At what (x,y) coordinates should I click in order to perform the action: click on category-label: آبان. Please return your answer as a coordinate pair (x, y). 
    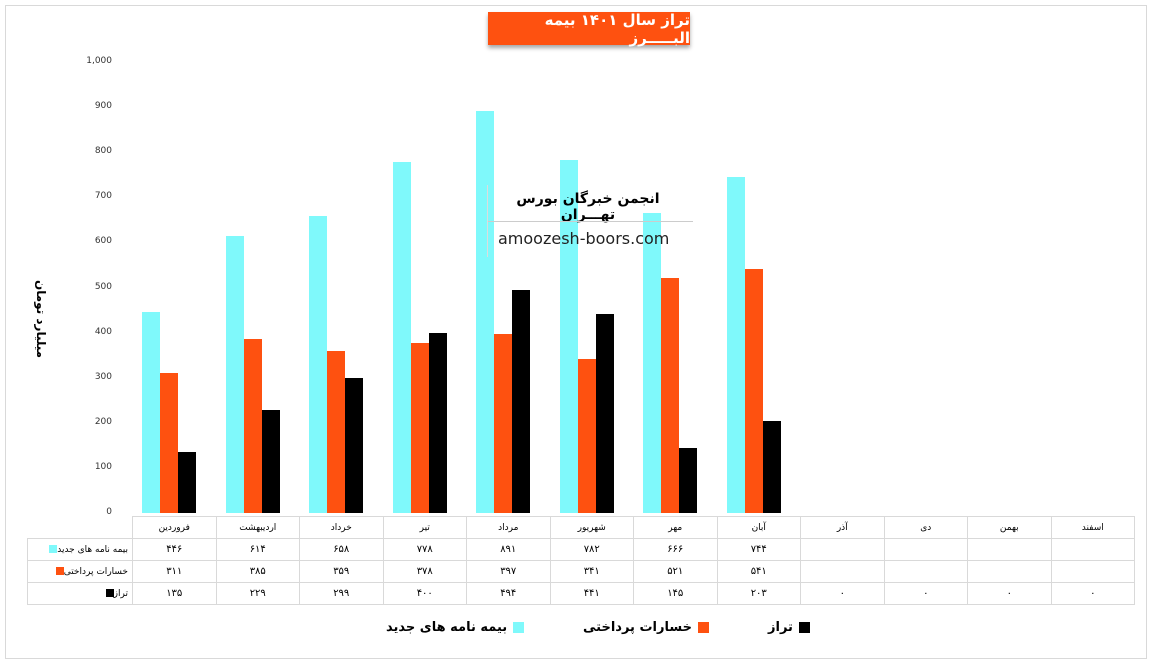
    Looking at the image, I should click on (758, 527).